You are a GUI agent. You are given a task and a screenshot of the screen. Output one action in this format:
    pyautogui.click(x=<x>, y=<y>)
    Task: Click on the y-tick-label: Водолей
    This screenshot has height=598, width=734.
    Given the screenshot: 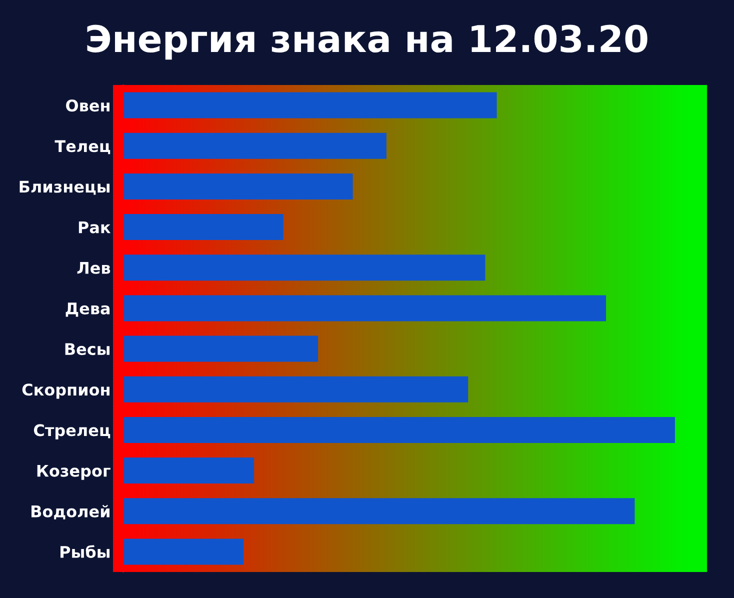 What is the action you would take?
    pyautogui.click(x=71, y=512)
    